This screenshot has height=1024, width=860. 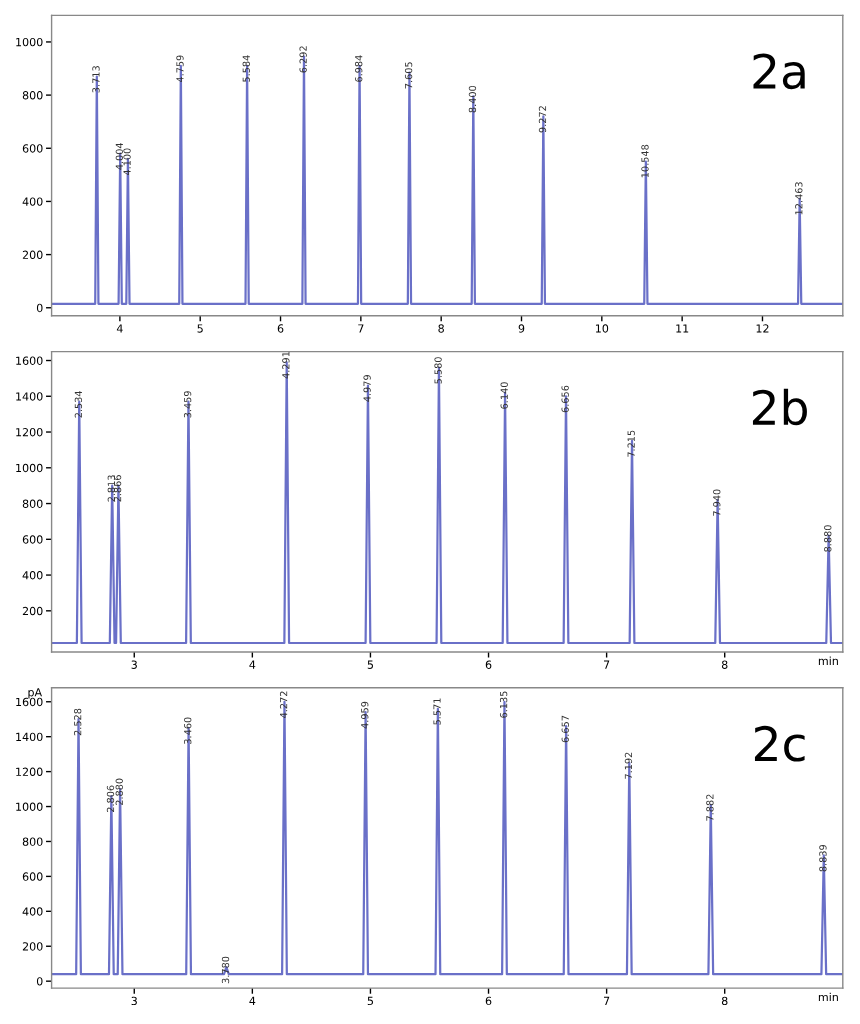 What do you see at coordinates (779, 743) in the screenshot?
I see `annotation: 2c` at bounding box center [779, 743].